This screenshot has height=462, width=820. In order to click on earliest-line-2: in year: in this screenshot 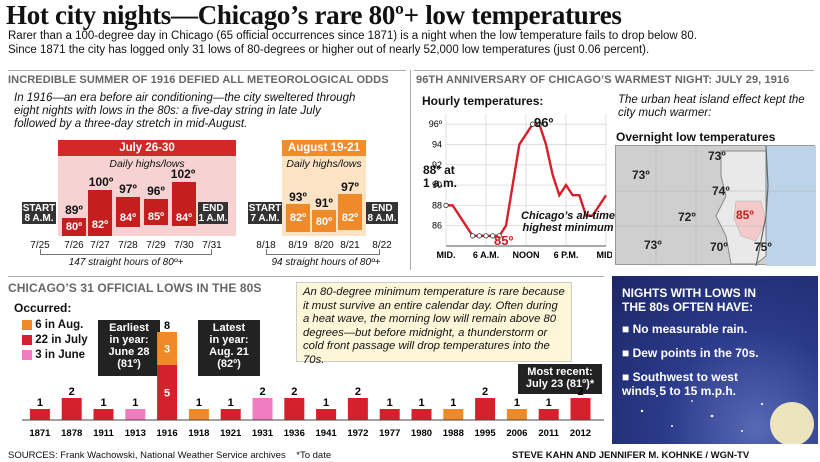, I will do `click(129, 340)`.